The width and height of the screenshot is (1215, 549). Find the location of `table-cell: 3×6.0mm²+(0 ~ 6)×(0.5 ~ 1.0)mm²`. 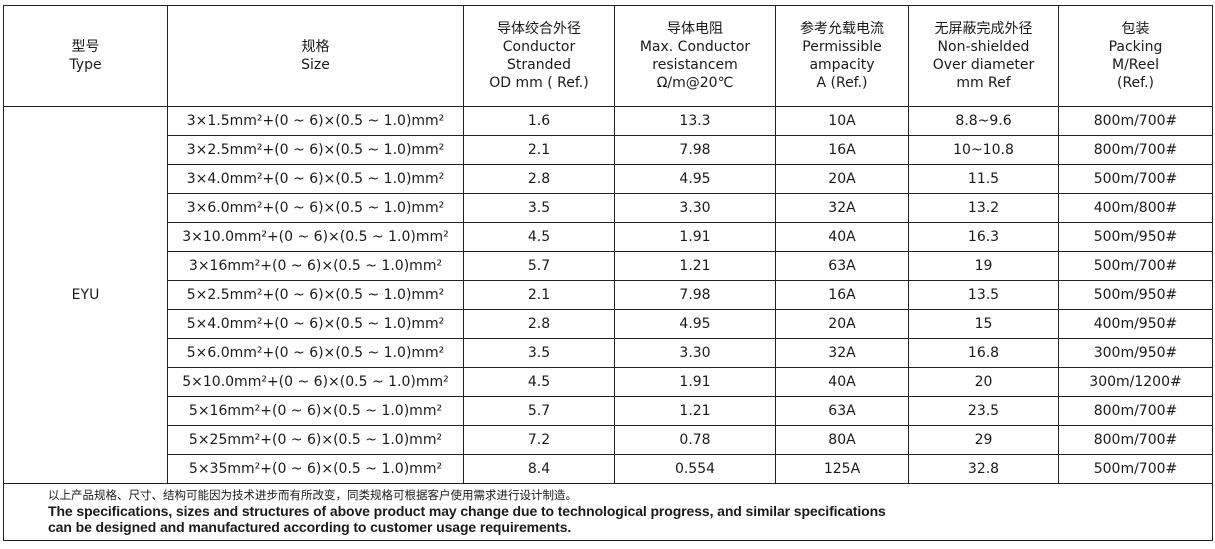

table-cell: 3×6.0mm²+(0 ~ 6)×(0.5 ~ 1.0)mm² is located at coordinates (315, 208).